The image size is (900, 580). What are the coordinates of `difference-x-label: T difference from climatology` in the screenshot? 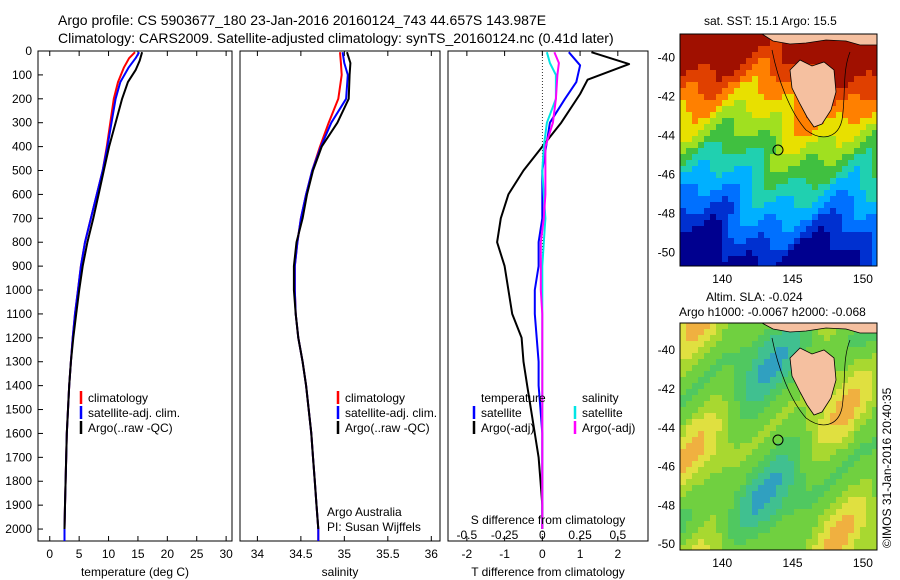 It's located at (548, 572).